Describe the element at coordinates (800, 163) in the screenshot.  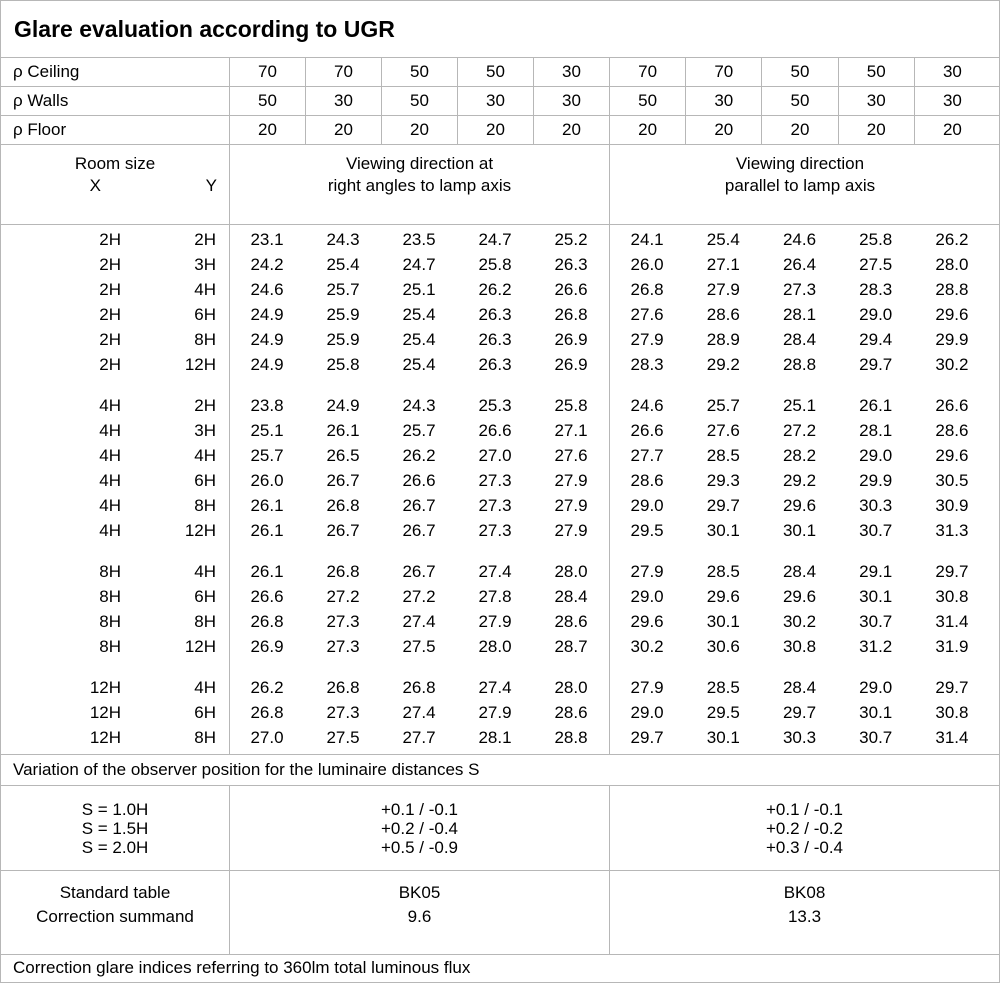
I see `heading-parallel-line1: Viewing direction` at that location.